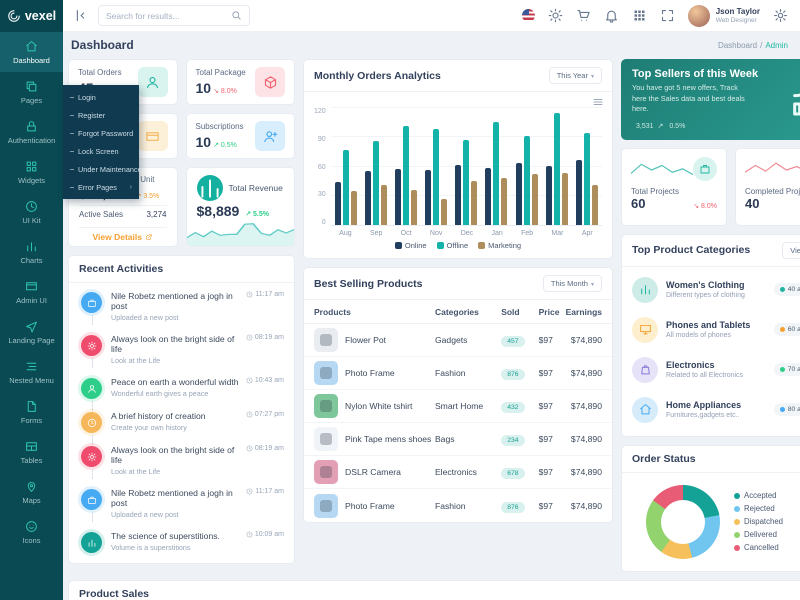  I want to click on bag-icon, so click(645, 369).